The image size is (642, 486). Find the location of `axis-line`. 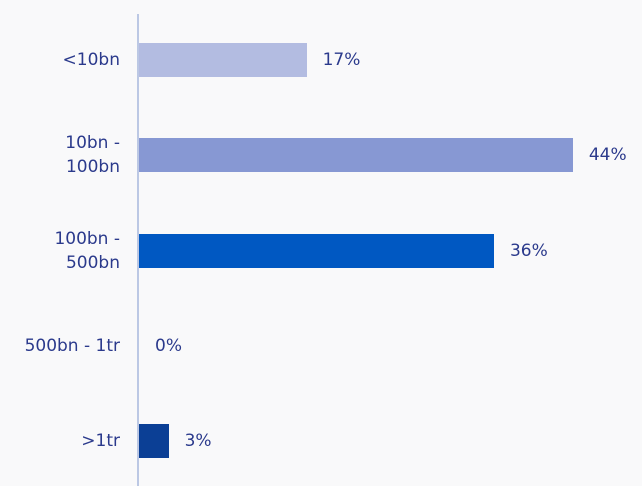

axis-line is located at coordinates (138, 250).